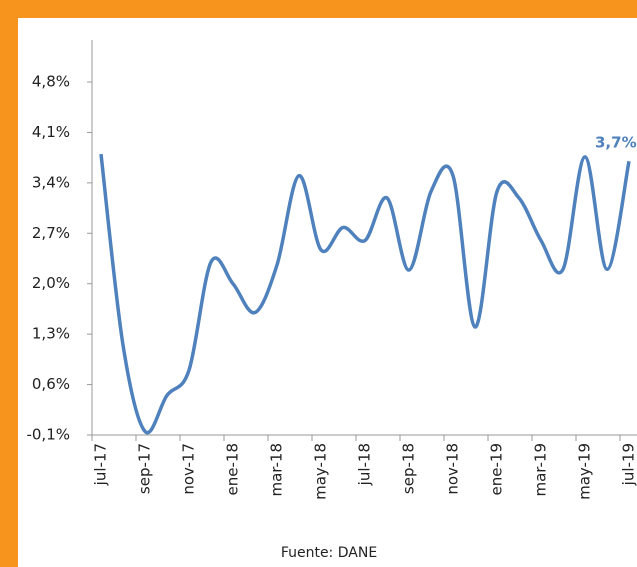 Image resolution: width=637 pixels, height=567 pixels. Describe the element at coordinates (51, 334) in the screenshot. I see `y-tick-label: 1,3%` at that location.